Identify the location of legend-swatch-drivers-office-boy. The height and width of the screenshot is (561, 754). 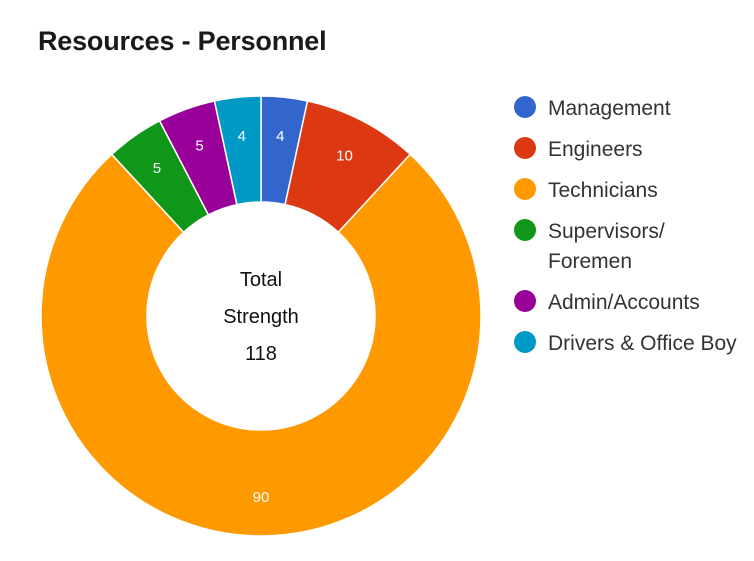
(525, 342).